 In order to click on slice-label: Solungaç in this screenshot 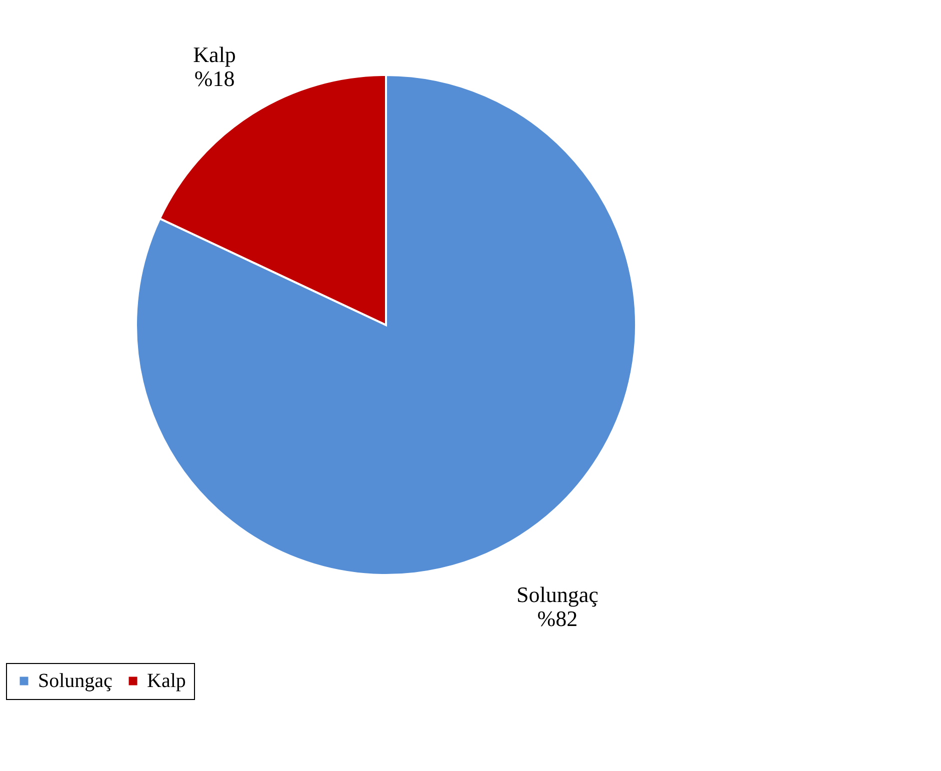, I will do `click(557, 595)`.